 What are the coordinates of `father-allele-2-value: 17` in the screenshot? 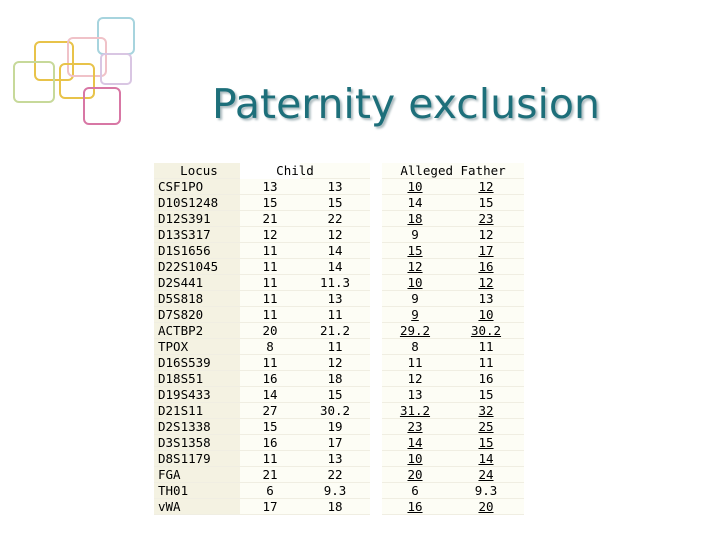 It's located at (486, 250).